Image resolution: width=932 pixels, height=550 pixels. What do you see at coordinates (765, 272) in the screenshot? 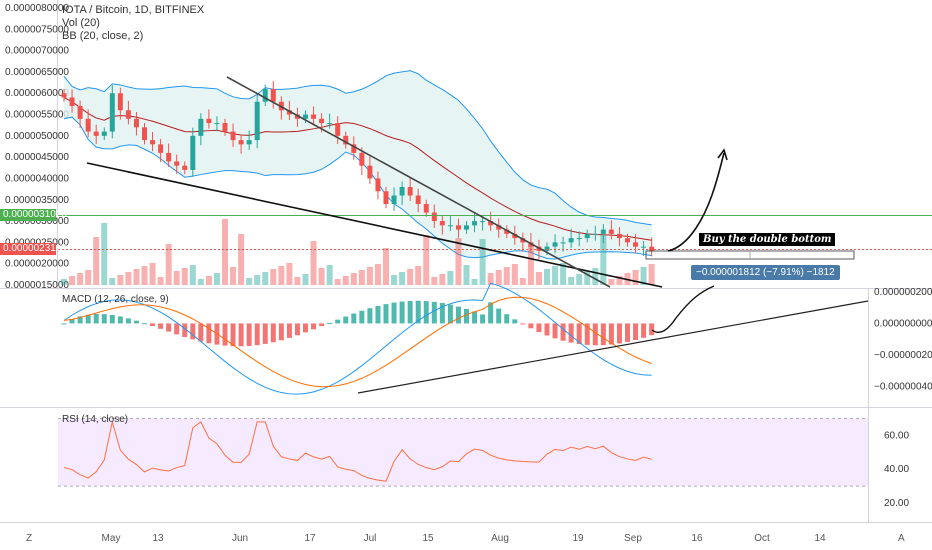
I see `price-measure-label: −0.000001812 (−7.91%) −1812` at bounding box center [765, 272].